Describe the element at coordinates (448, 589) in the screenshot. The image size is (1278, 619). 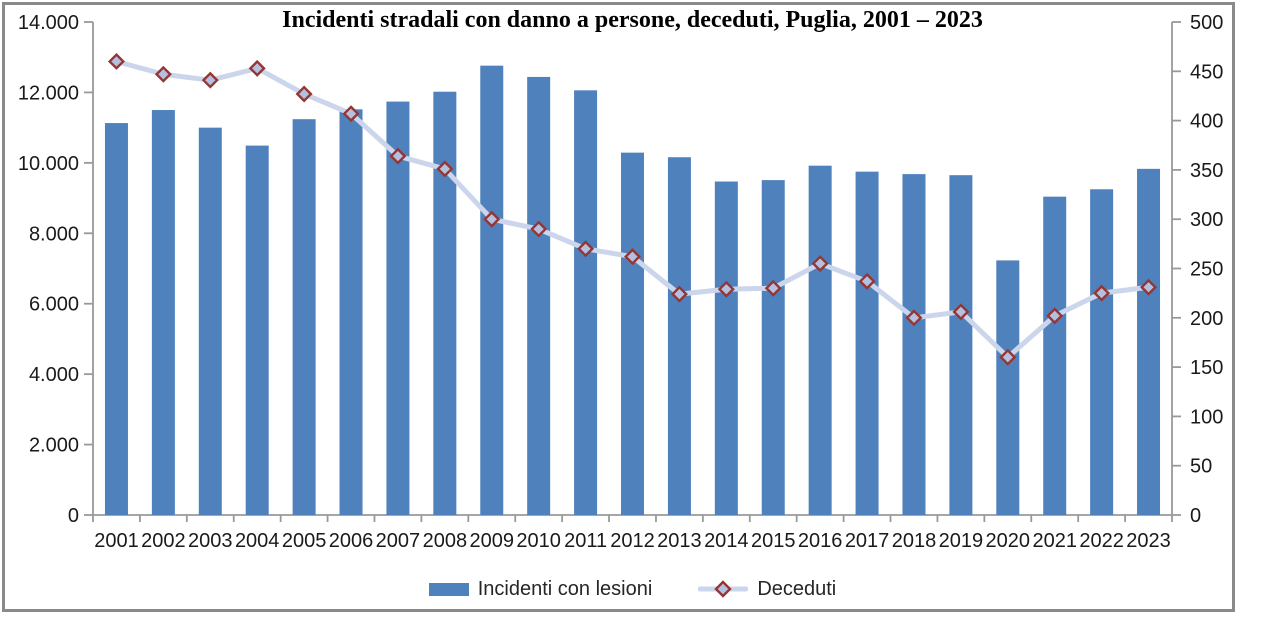
I see `bar-series-swatch-icon` at that location.